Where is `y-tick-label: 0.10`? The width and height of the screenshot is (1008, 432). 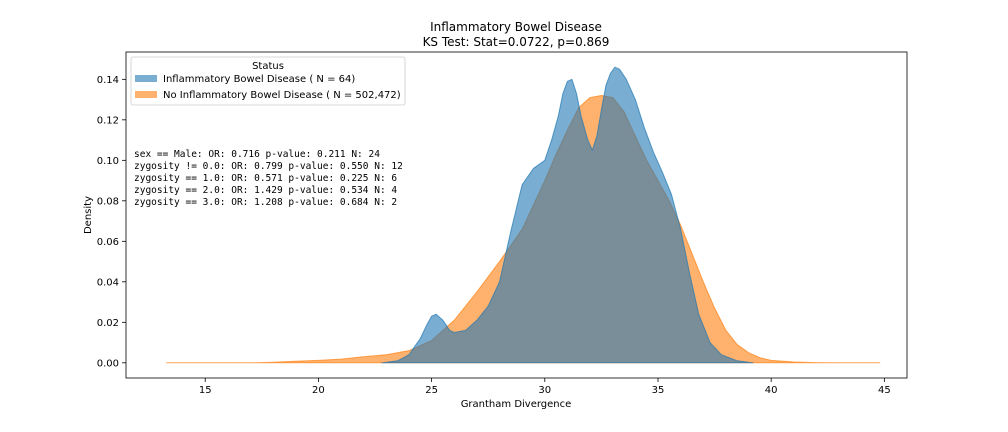
y-tick-label: 0.10 is located at coordinates (108, 161).